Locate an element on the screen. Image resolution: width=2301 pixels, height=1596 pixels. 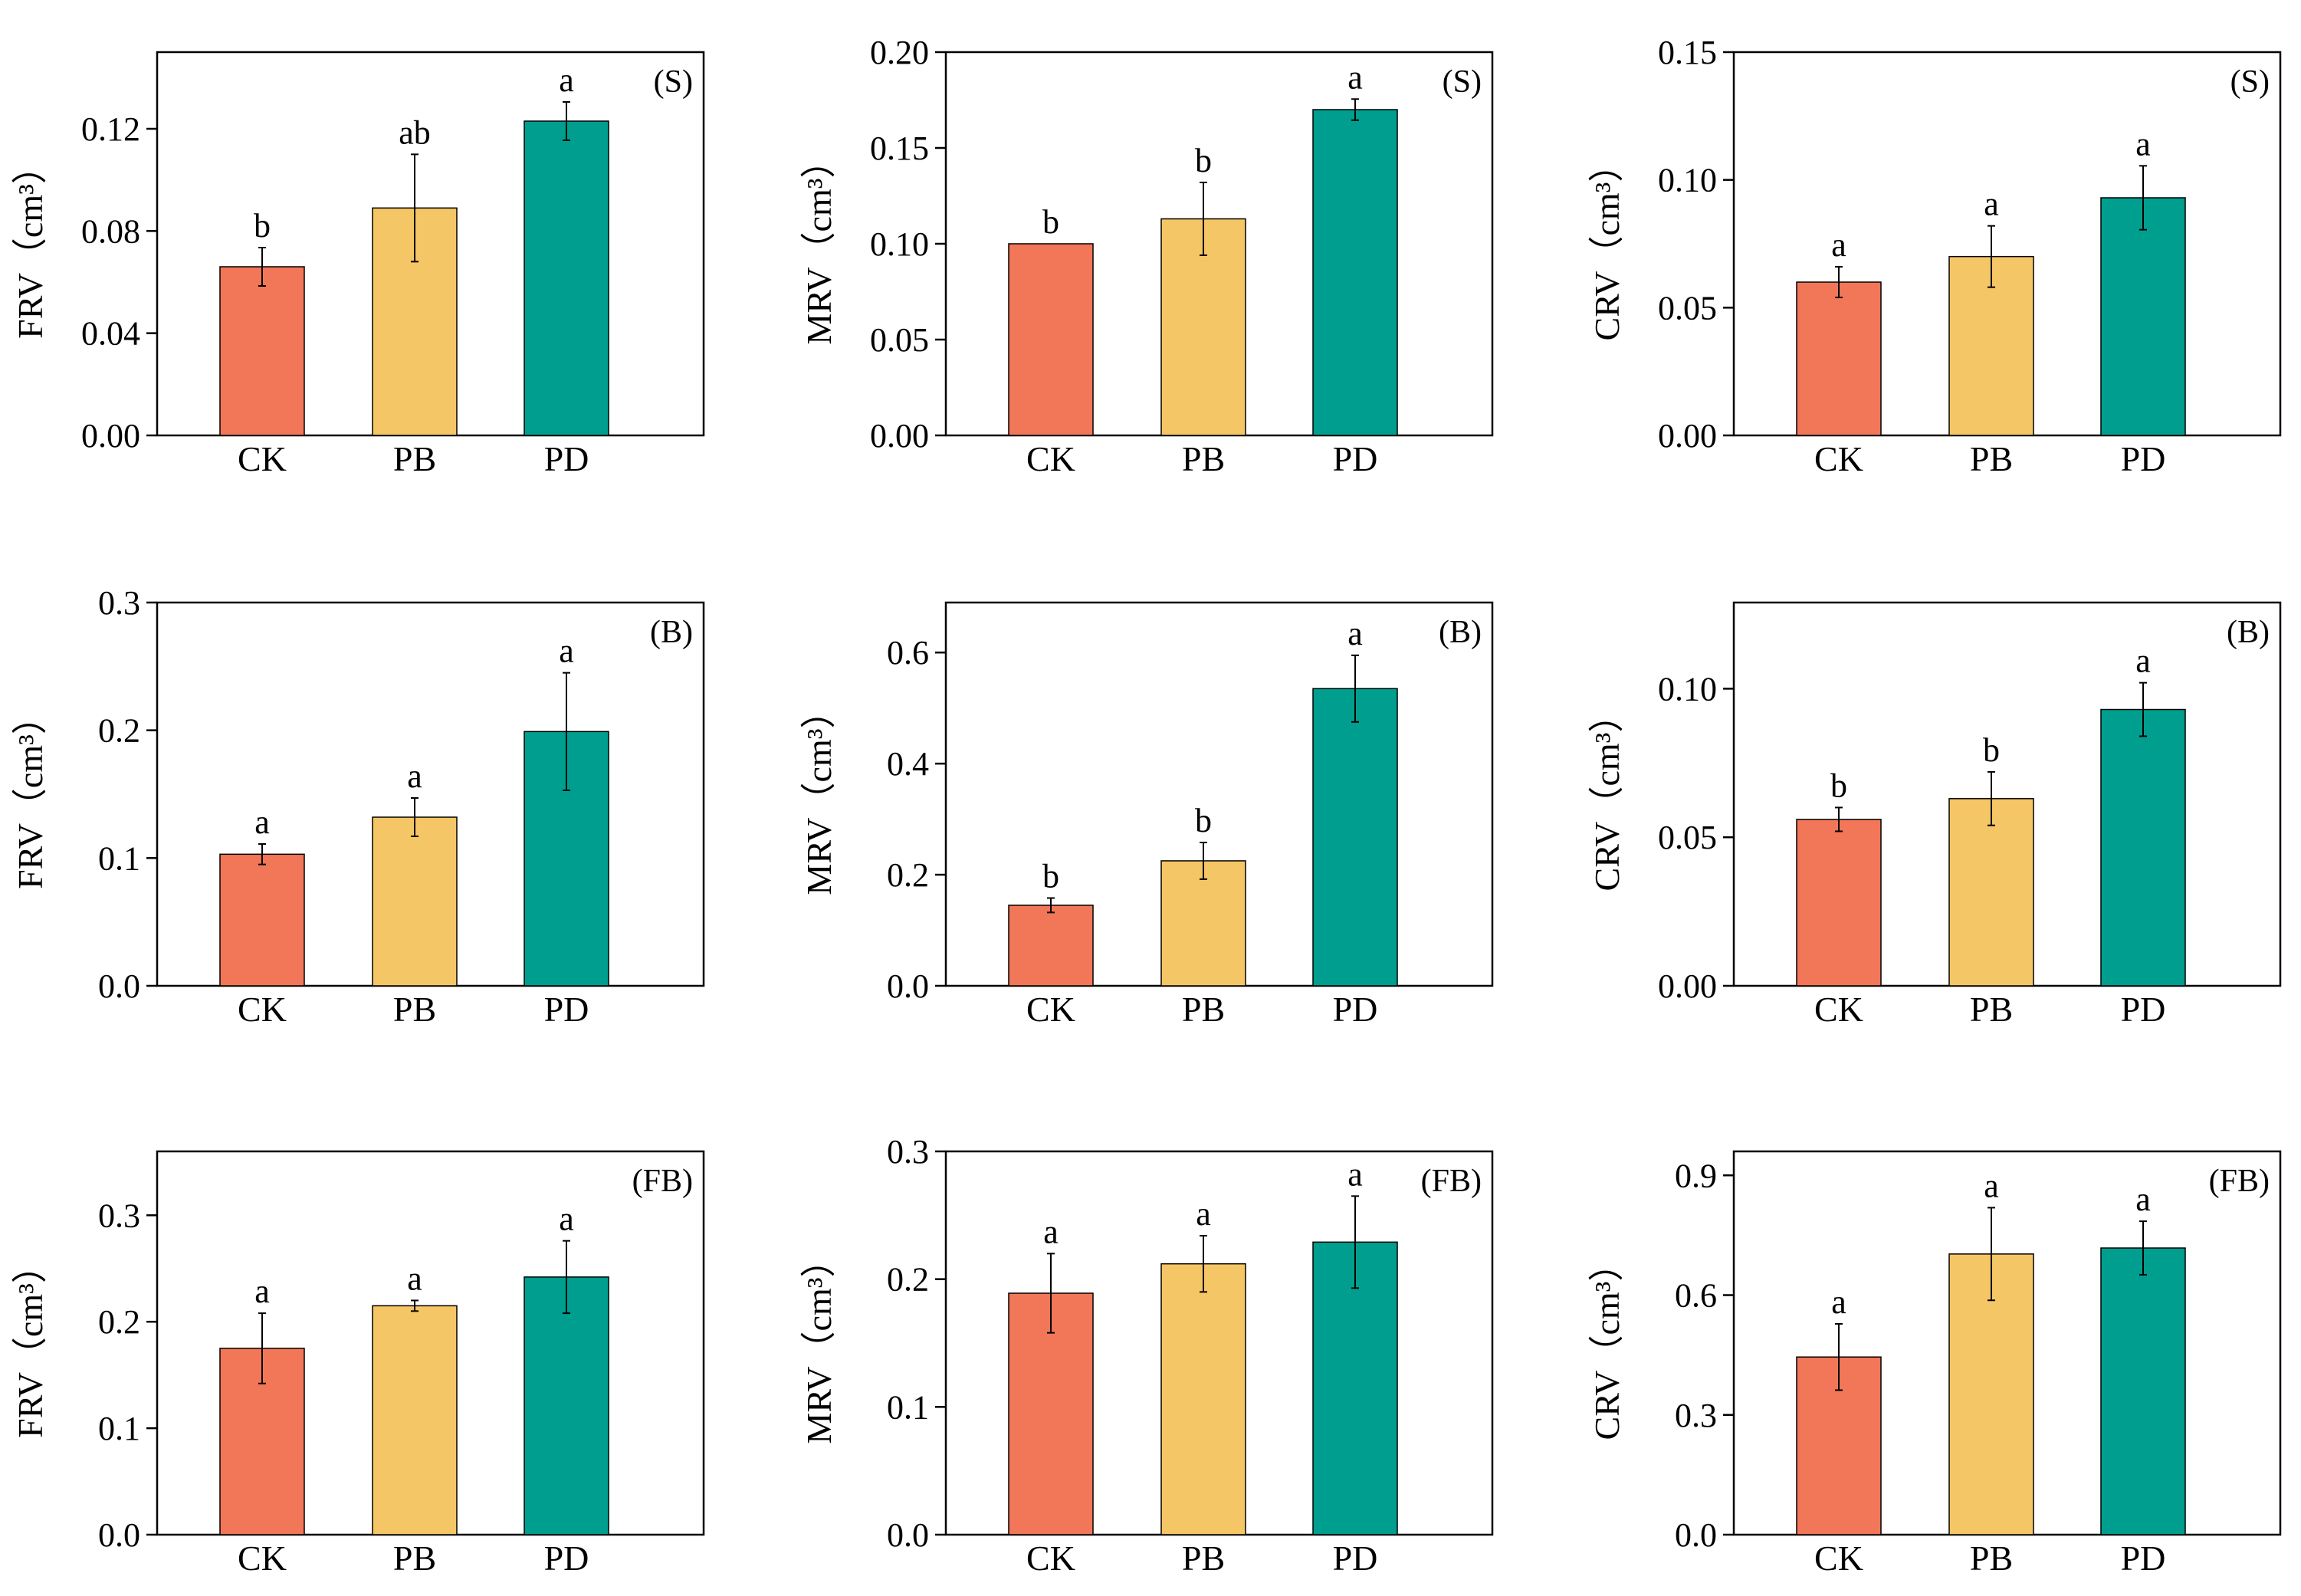
y-tick-label: 0.05 is located at coordinates (1687, 308).